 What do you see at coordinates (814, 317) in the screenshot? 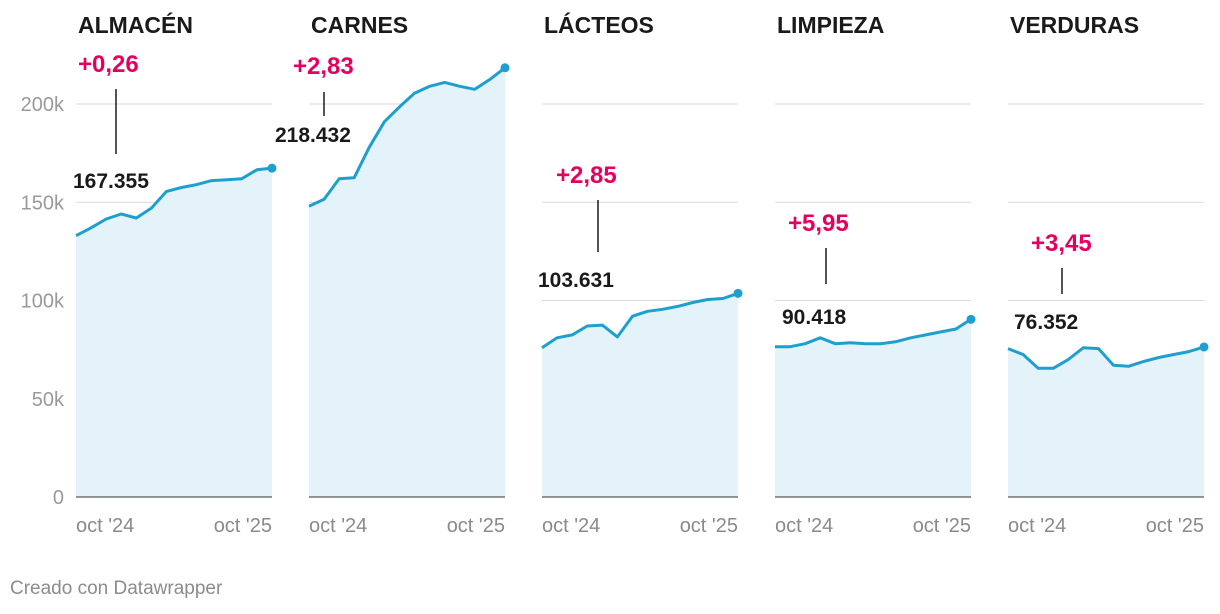
I see `last-value-label: 90.418` at bounding box center [814, 317].